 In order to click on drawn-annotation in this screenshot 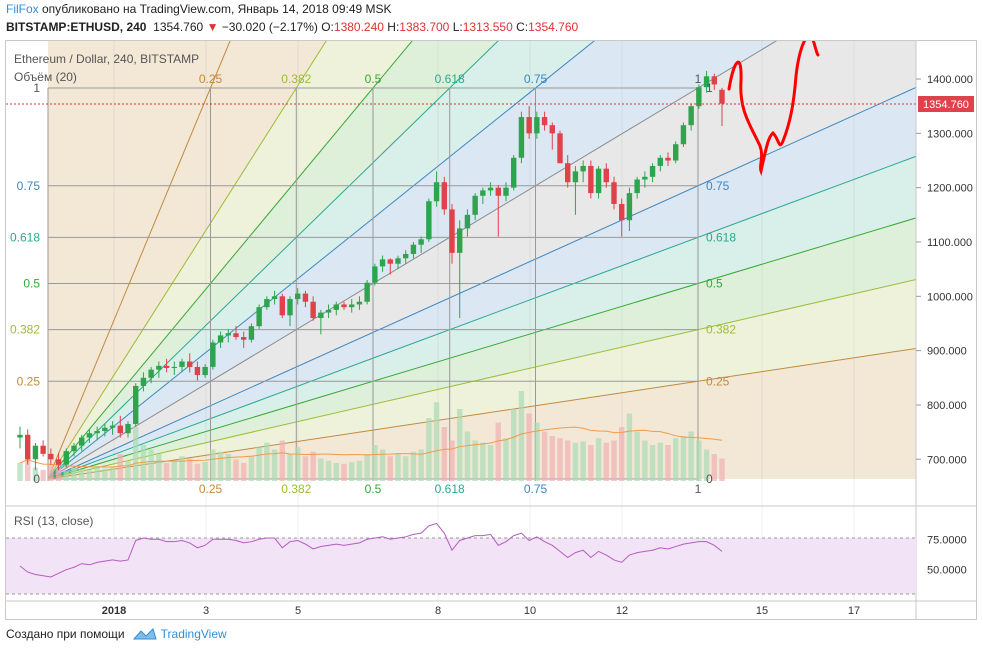, I will do `click(773, 109)`.